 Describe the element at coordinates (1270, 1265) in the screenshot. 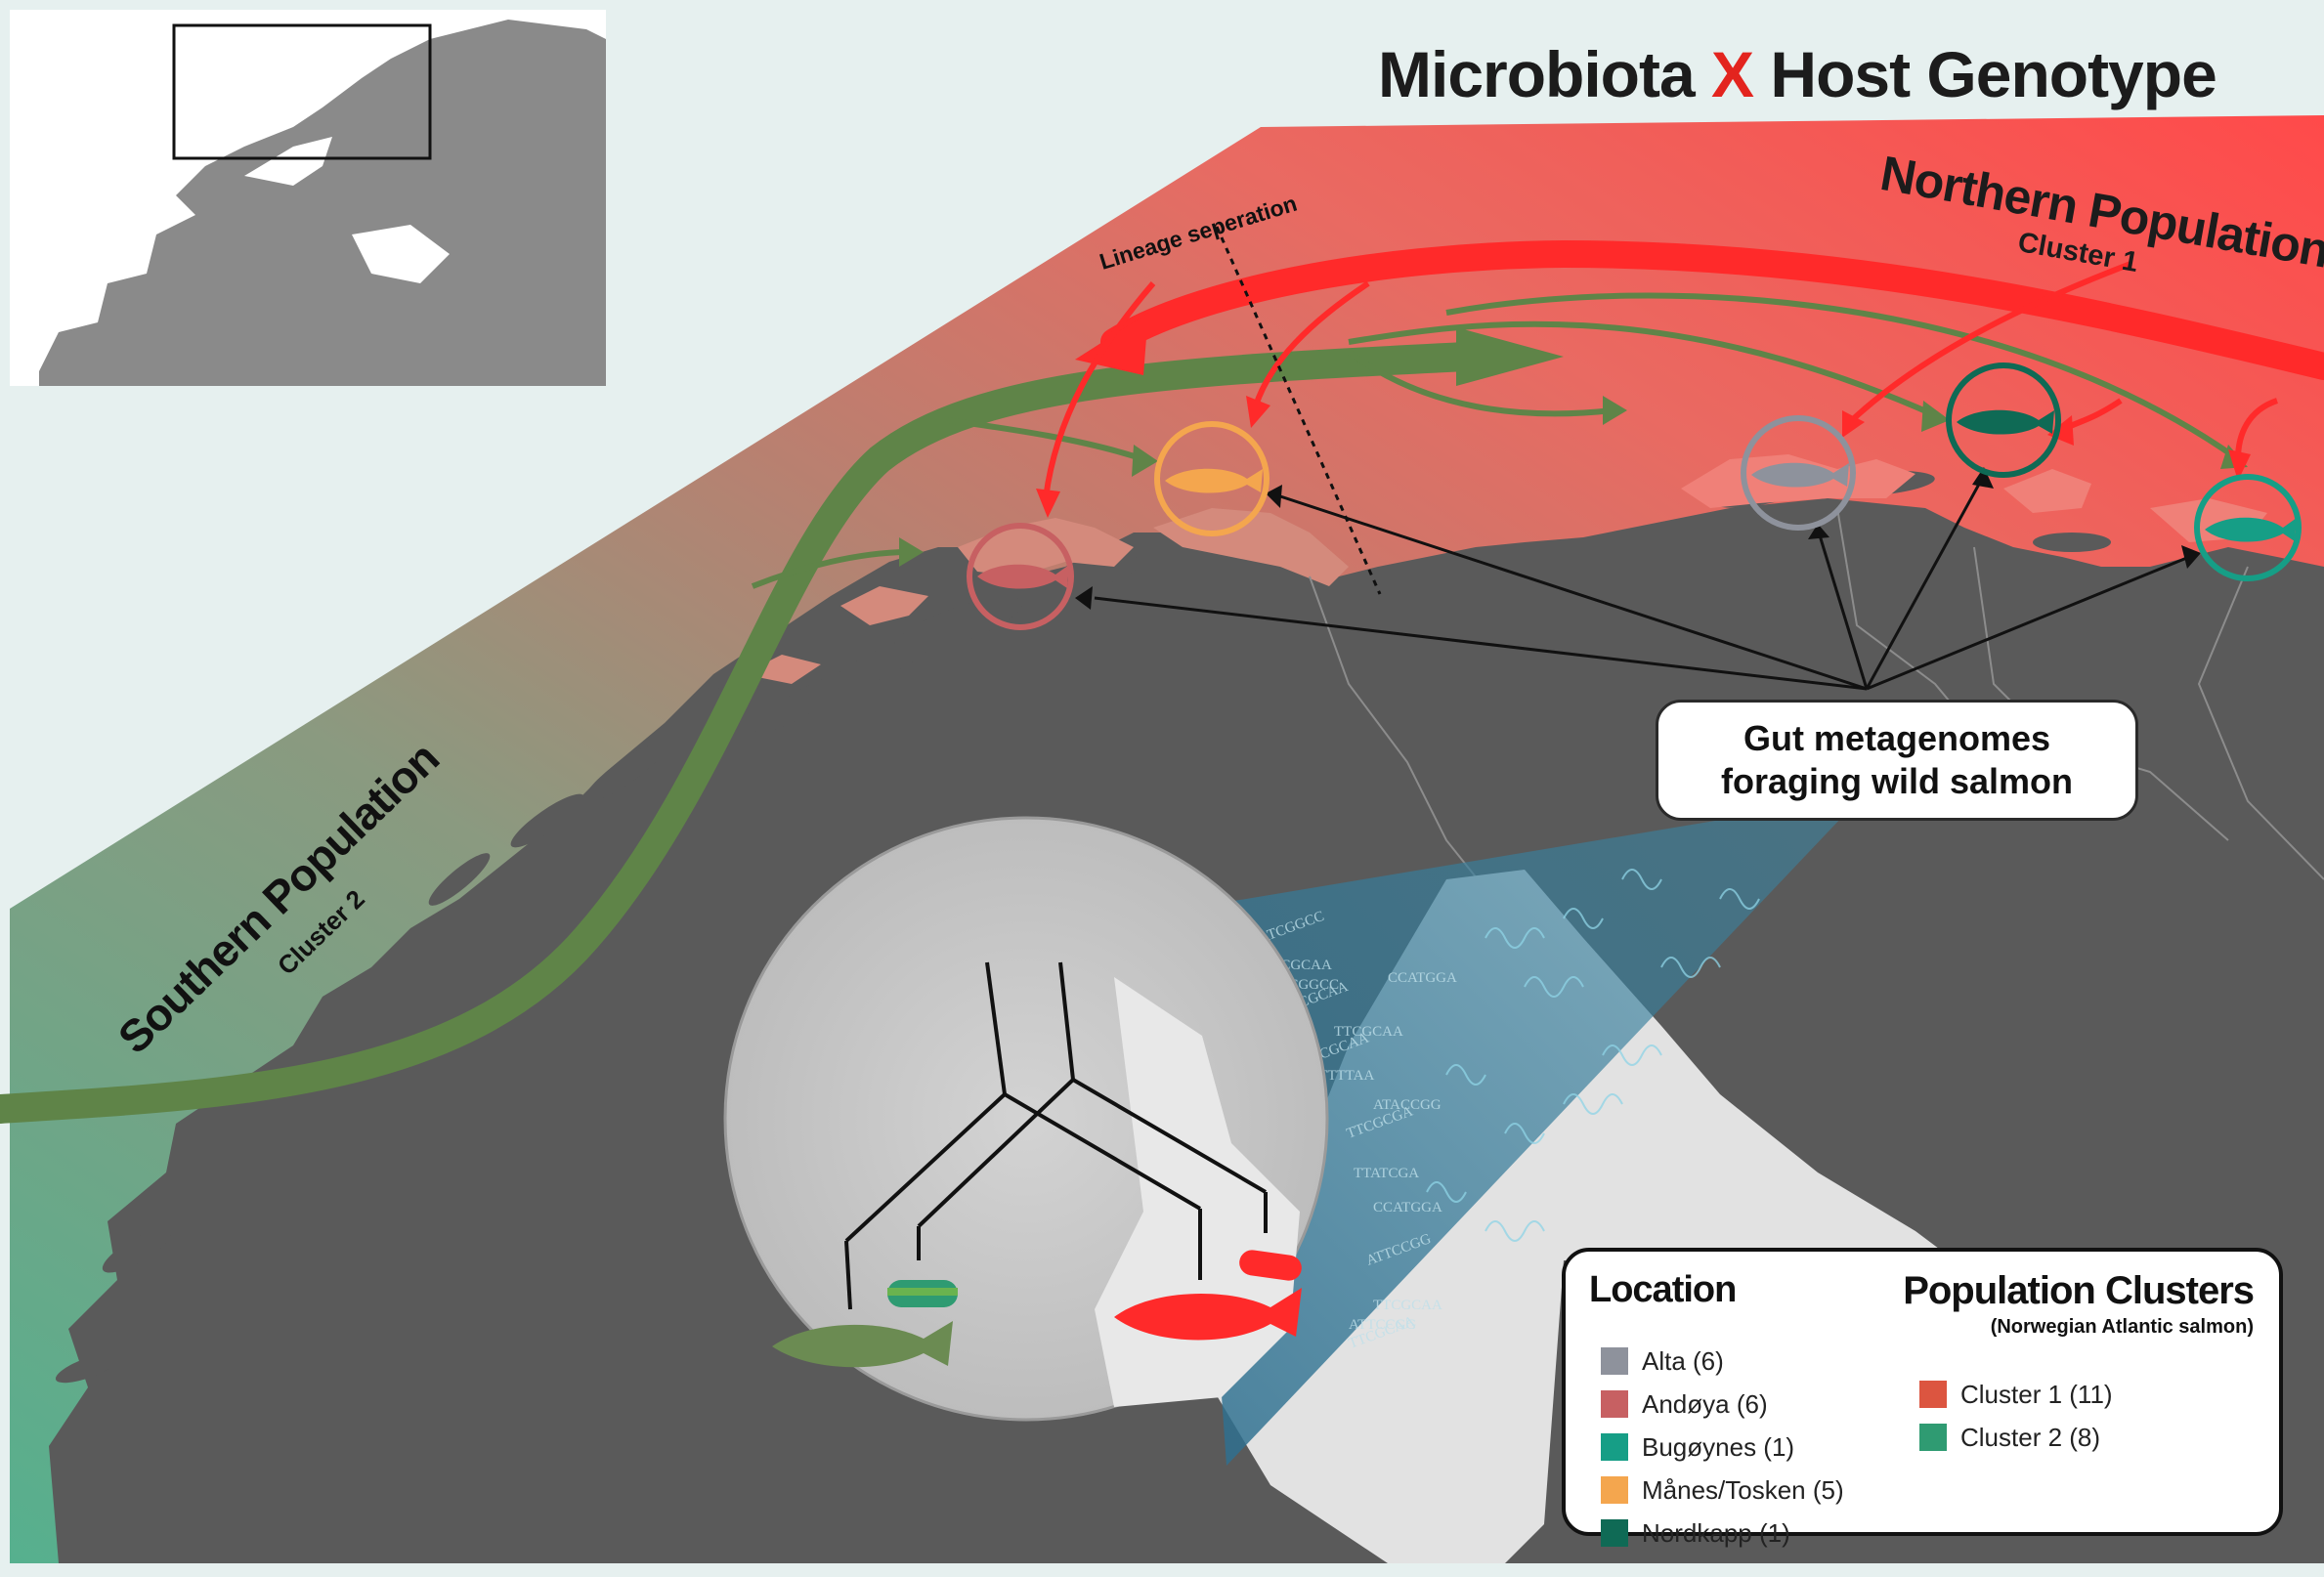

I see `red-bacterium-icon` at that location.